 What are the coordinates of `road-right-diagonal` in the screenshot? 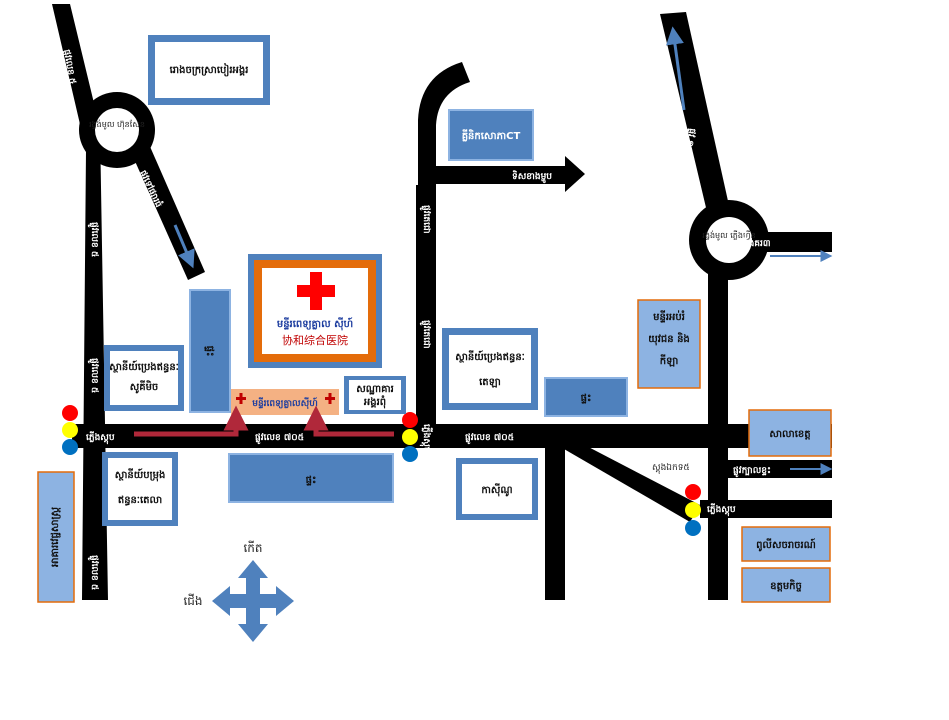 It's located at (622, 480).